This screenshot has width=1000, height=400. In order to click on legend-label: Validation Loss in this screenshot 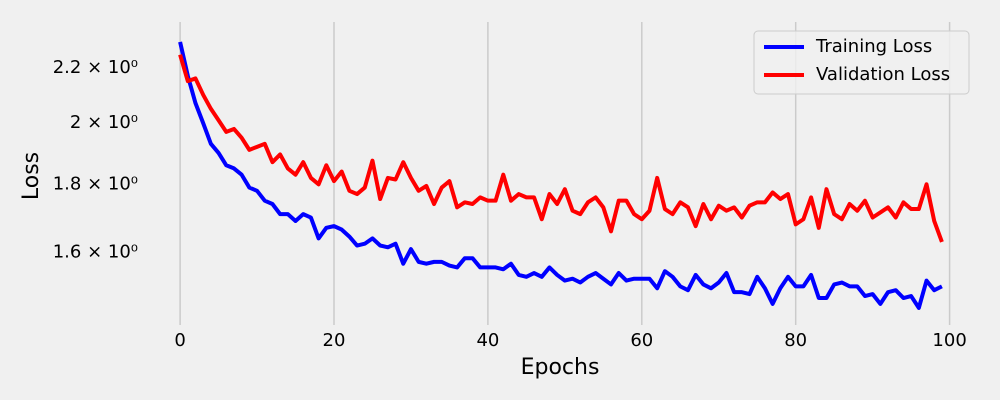, I will do `click(883, 74)`.